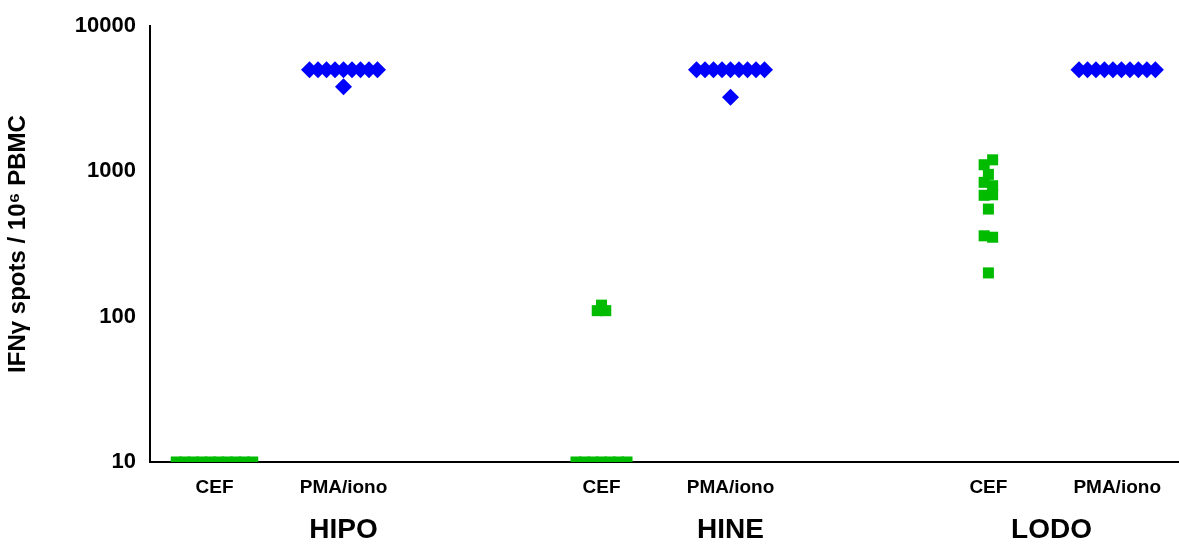 The width and height of the screenshot is (1179, 551). I want to click on y-tick-label: 10000, so click(105, 25).